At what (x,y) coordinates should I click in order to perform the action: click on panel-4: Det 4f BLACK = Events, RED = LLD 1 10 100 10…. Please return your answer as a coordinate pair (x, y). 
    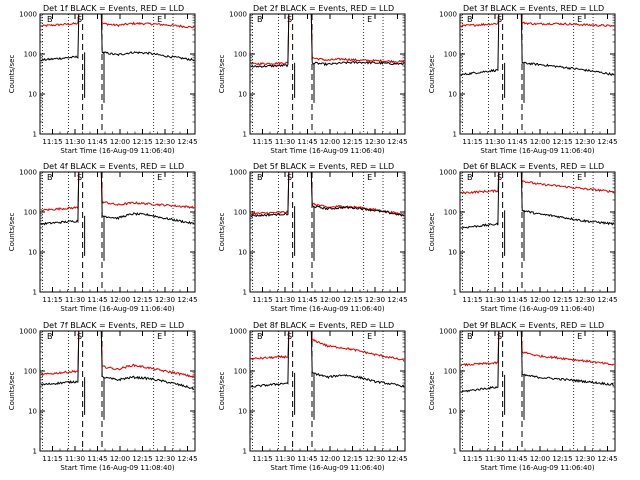
    Looking at the image, I should click on (103, 237).